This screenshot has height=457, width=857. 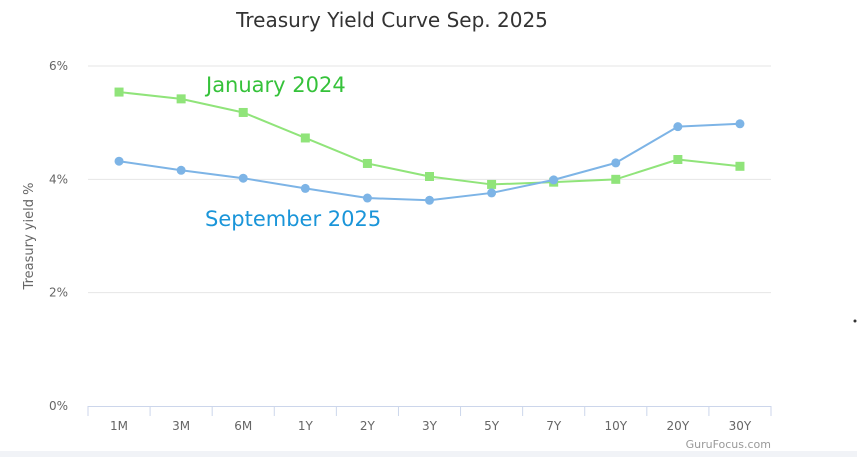 What do you see at coordinates (428, 454) in the screenshot?
I see `bottom-strip` at bounding box center [428, 454].